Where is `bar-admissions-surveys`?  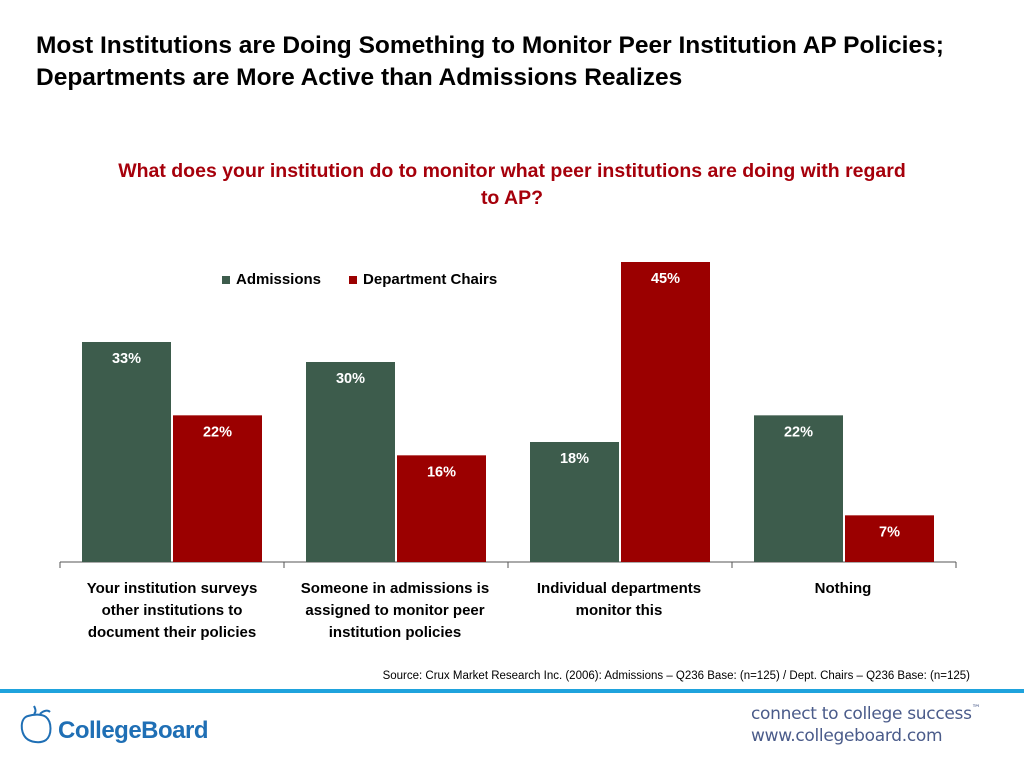 bar-admissions-surveys is located at coordinates (126, 452).